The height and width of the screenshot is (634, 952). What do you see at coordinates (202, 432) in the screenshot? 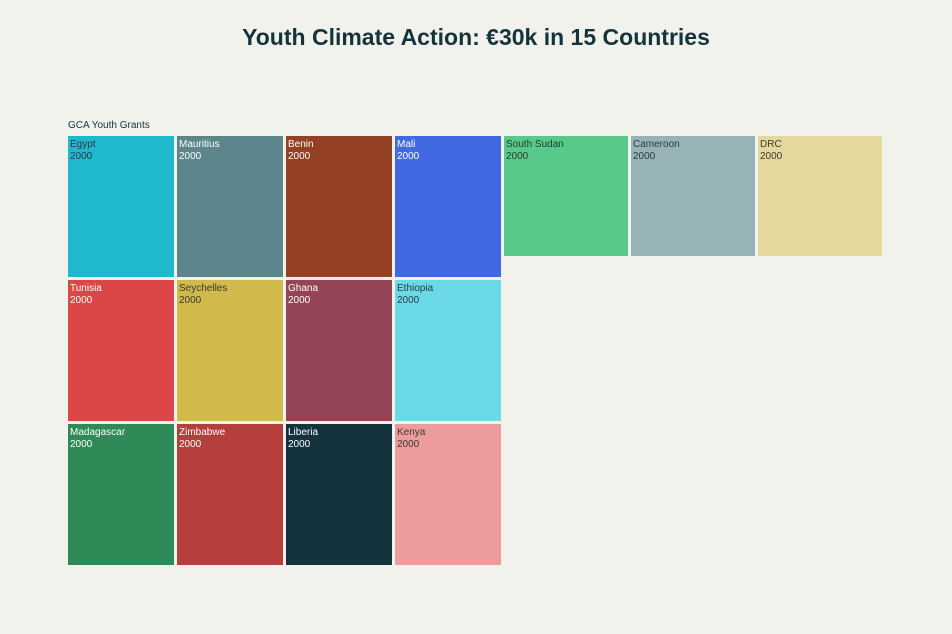
I see `tile-label: Zimbabwe` at bounding box center [202, 432].